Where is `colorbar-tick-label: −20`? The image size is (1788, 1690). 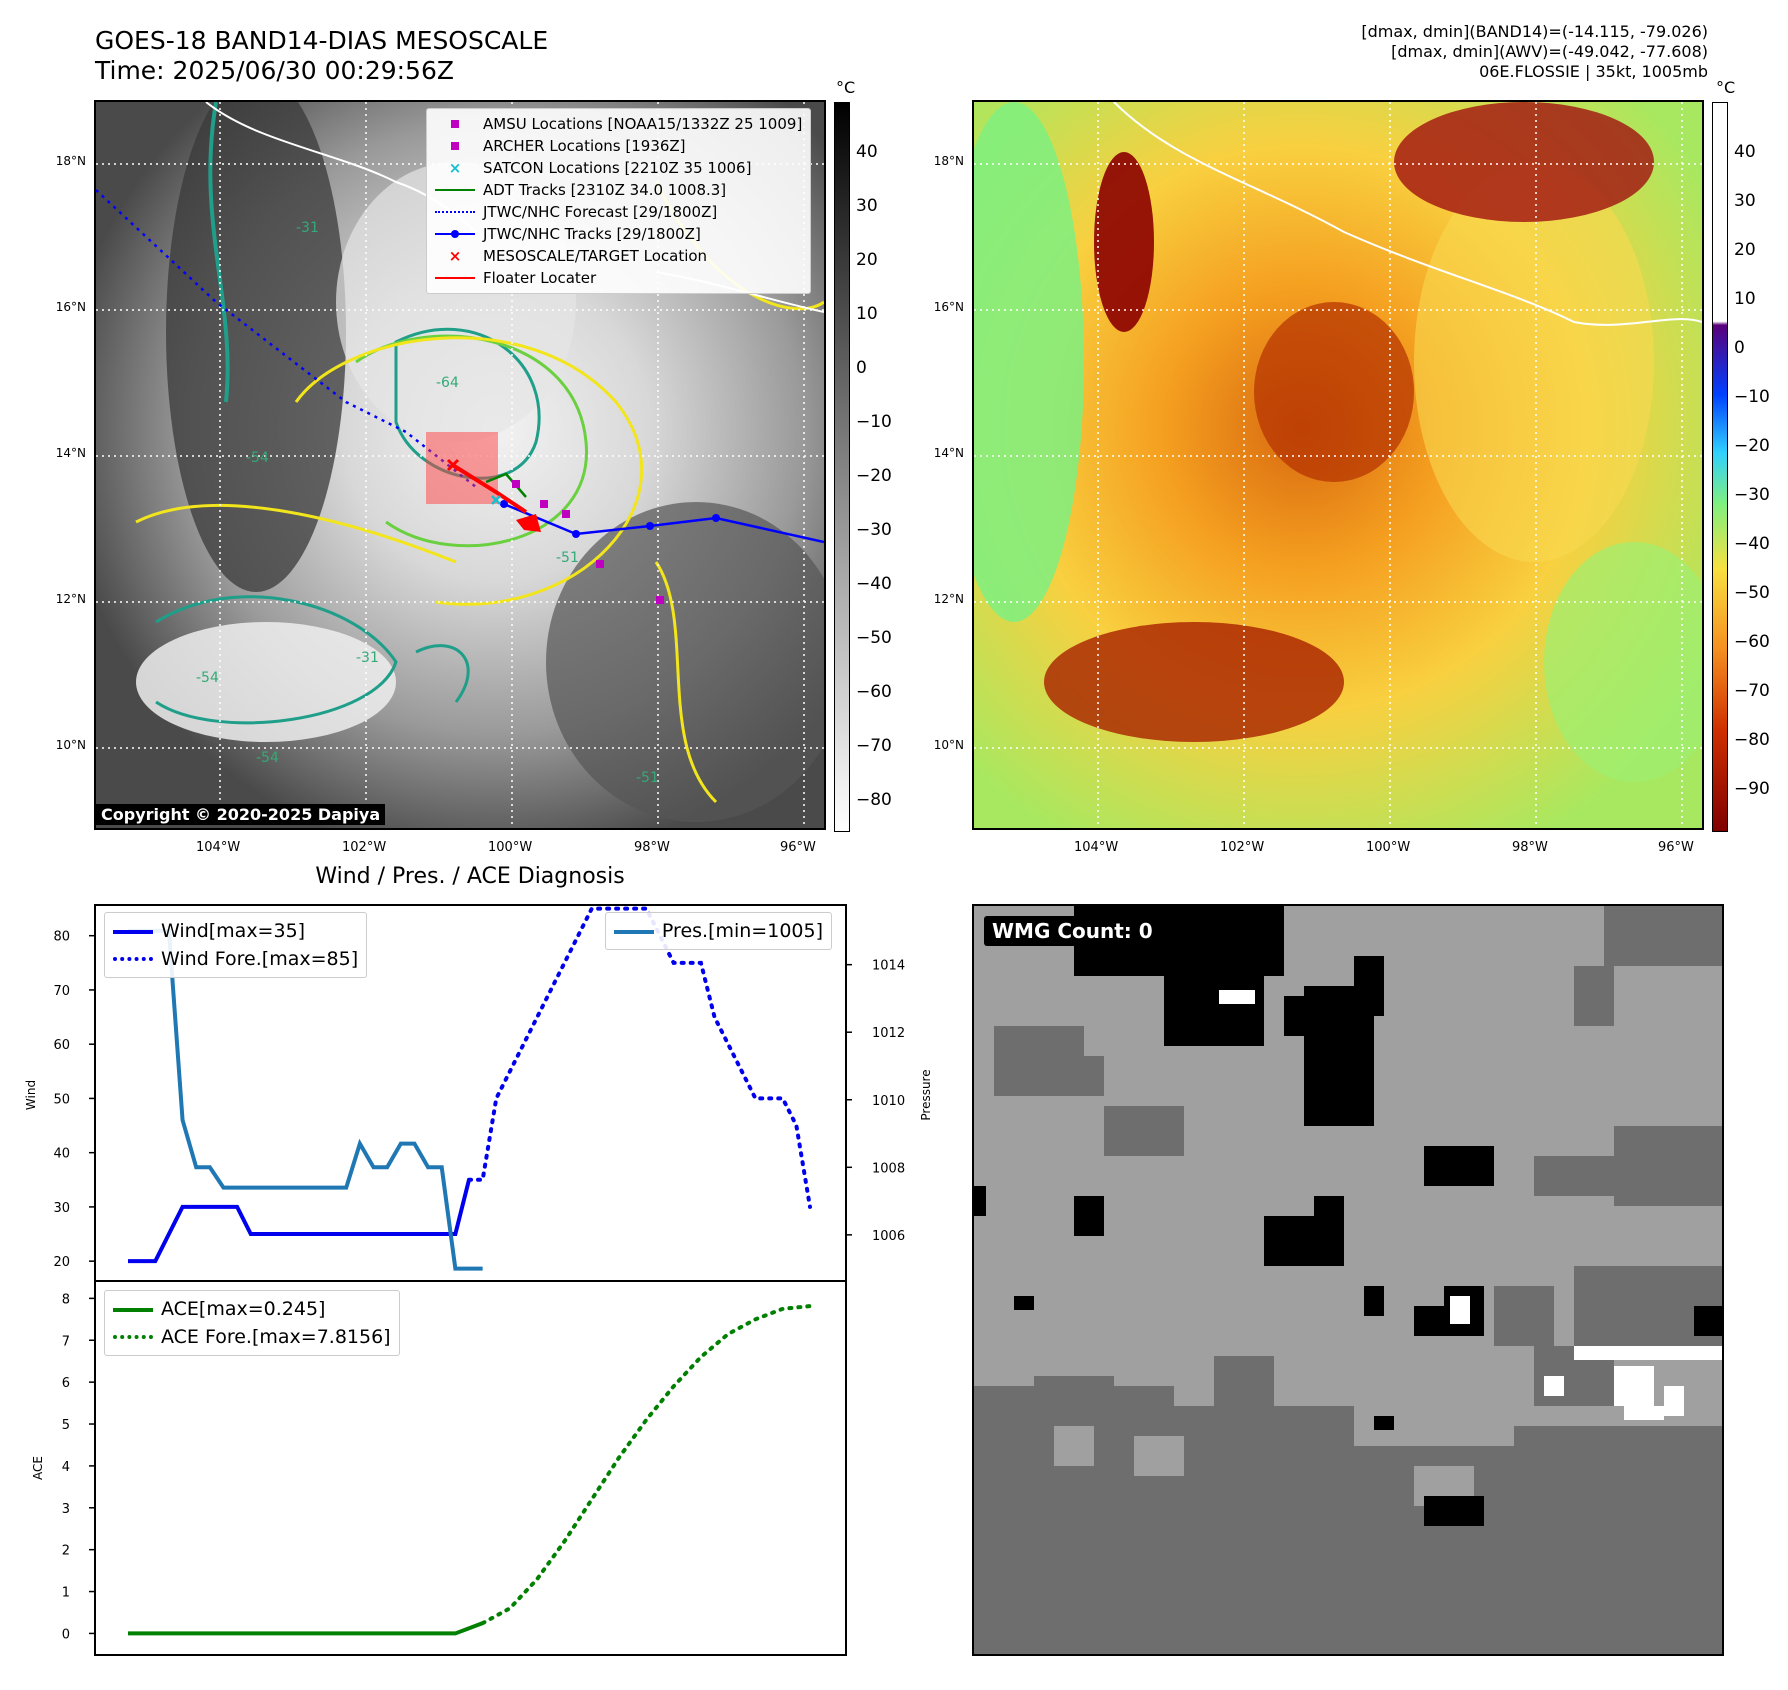
colorbar-tick-label: −20 is located at coordinates (874, 476).